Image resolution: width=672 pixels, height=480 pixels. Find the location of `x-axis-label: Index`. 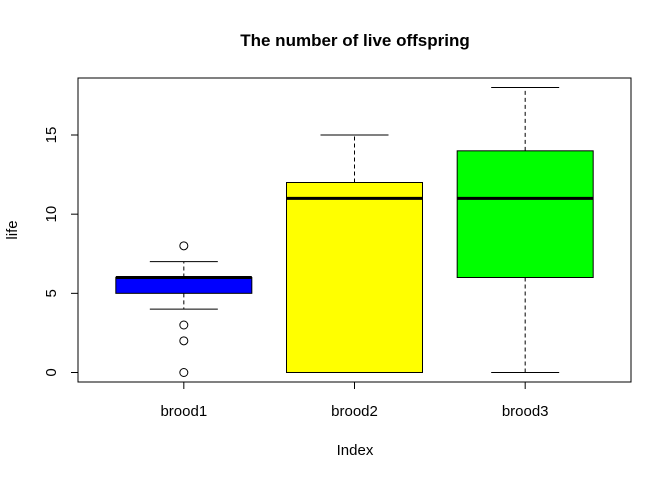

x-axis-label: Index is located at coordinates (355, 450).